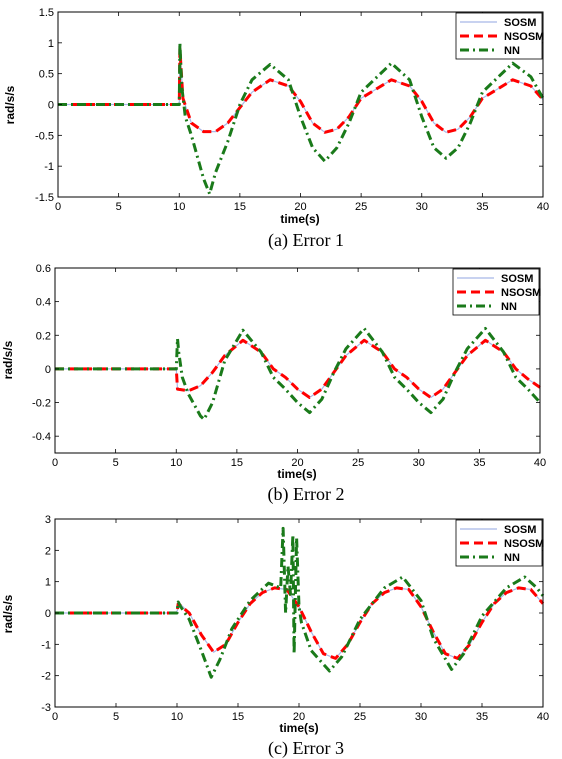 This screenshot has width=562, height=759. I want to click on y-tick-label: -0.5, so click(44, 136).